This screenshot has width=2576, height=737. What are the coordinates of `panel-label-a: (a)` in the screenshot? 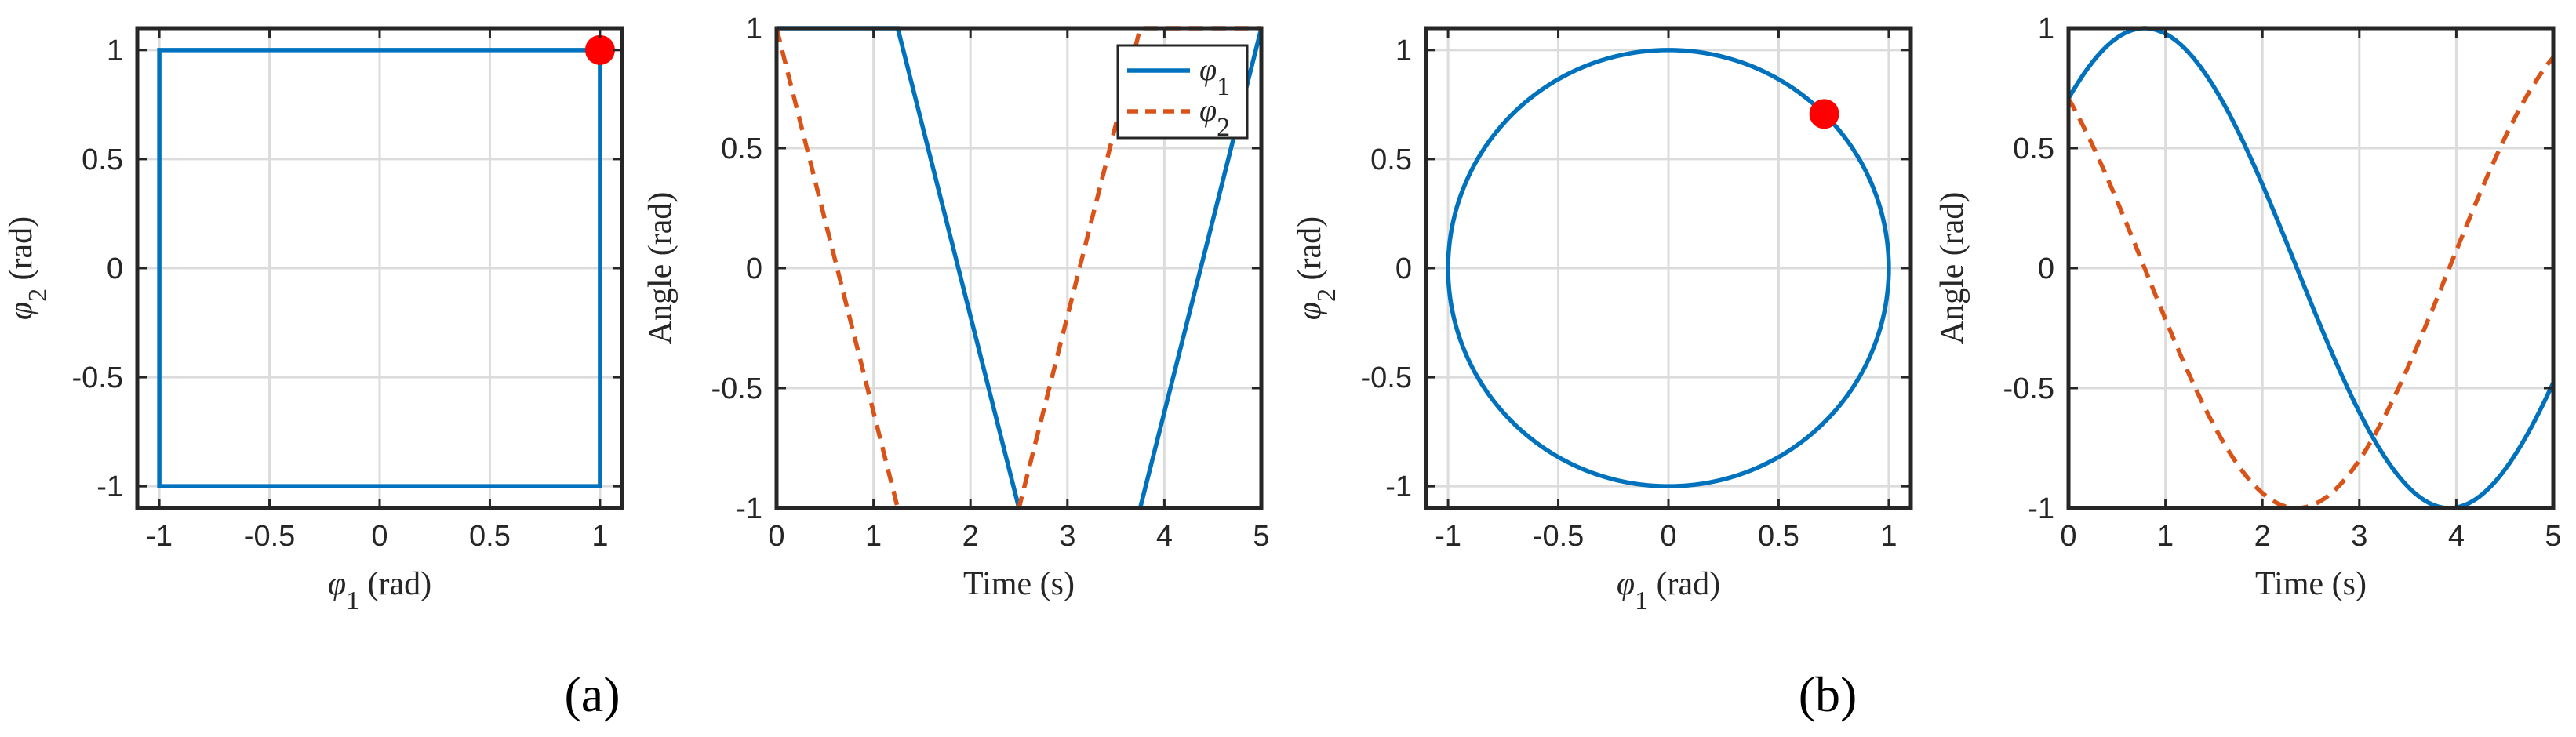 It's located at (592, 694).